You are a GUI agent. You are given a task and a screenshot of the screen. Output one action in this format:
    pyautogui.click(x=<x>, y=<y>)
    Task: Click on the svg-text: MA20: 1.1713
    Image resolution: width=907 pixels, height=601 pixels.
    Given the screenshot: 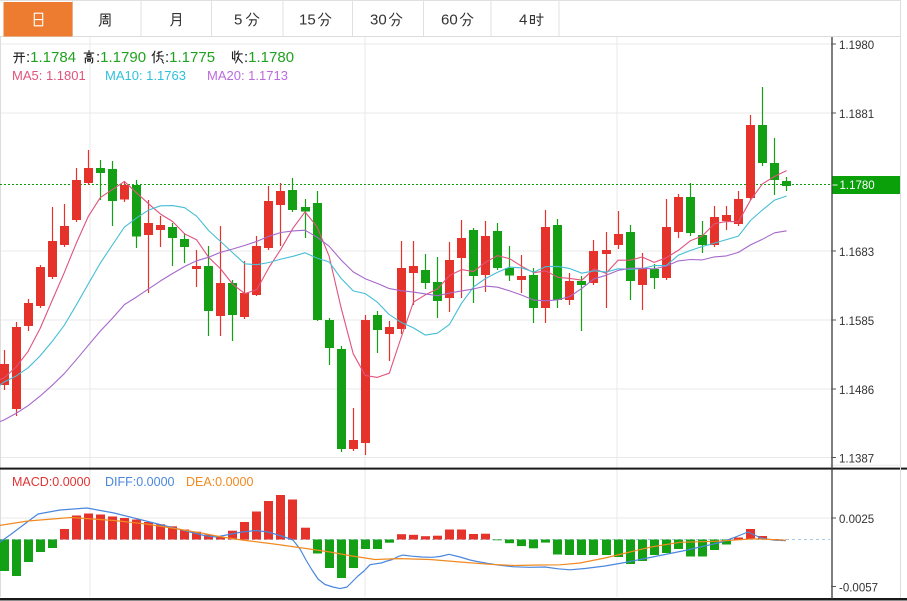 What is the action you would take?
    pyautogui.click(x=247, y=75)
    